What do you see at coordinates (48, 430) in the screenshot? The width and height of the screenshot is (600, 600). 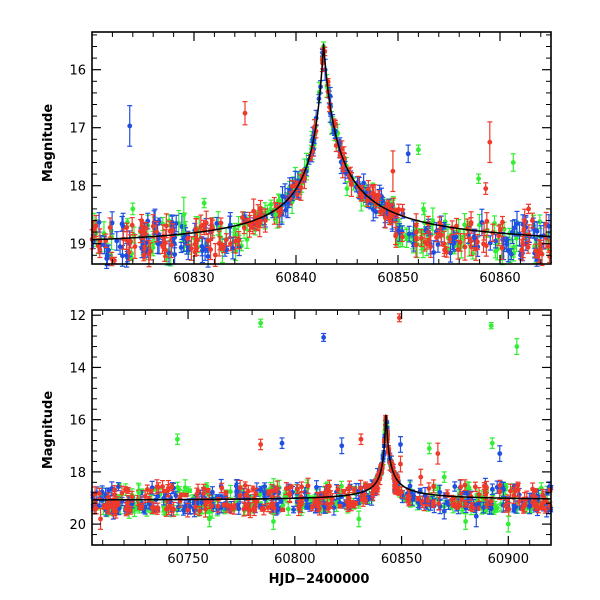 I see `bottom-panel-y-axis-label: Magnitude` at bounding box center [48, 430].